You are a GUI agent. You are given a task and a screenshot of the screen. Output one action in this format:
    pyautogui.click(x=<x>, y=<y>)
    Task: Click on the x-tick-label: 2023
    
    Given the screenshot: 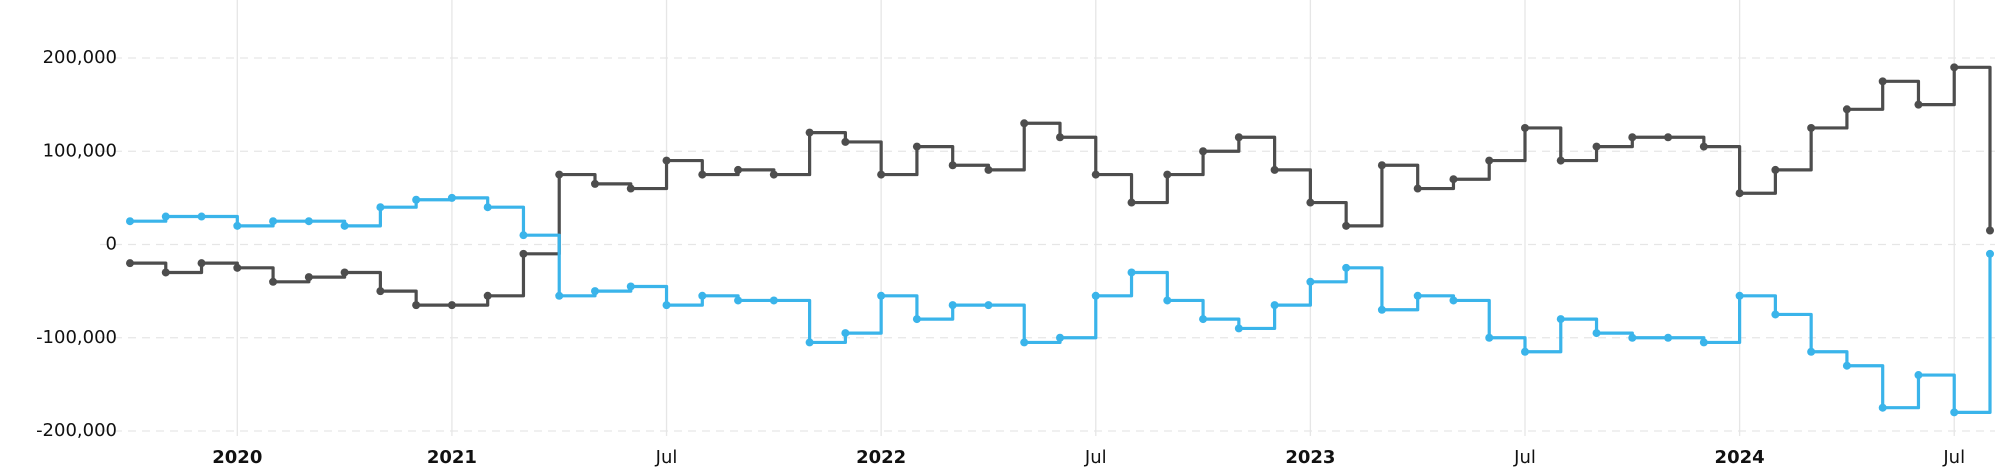 What is the action you would take?
    pyautogui.click(x=1310, y=457)
    